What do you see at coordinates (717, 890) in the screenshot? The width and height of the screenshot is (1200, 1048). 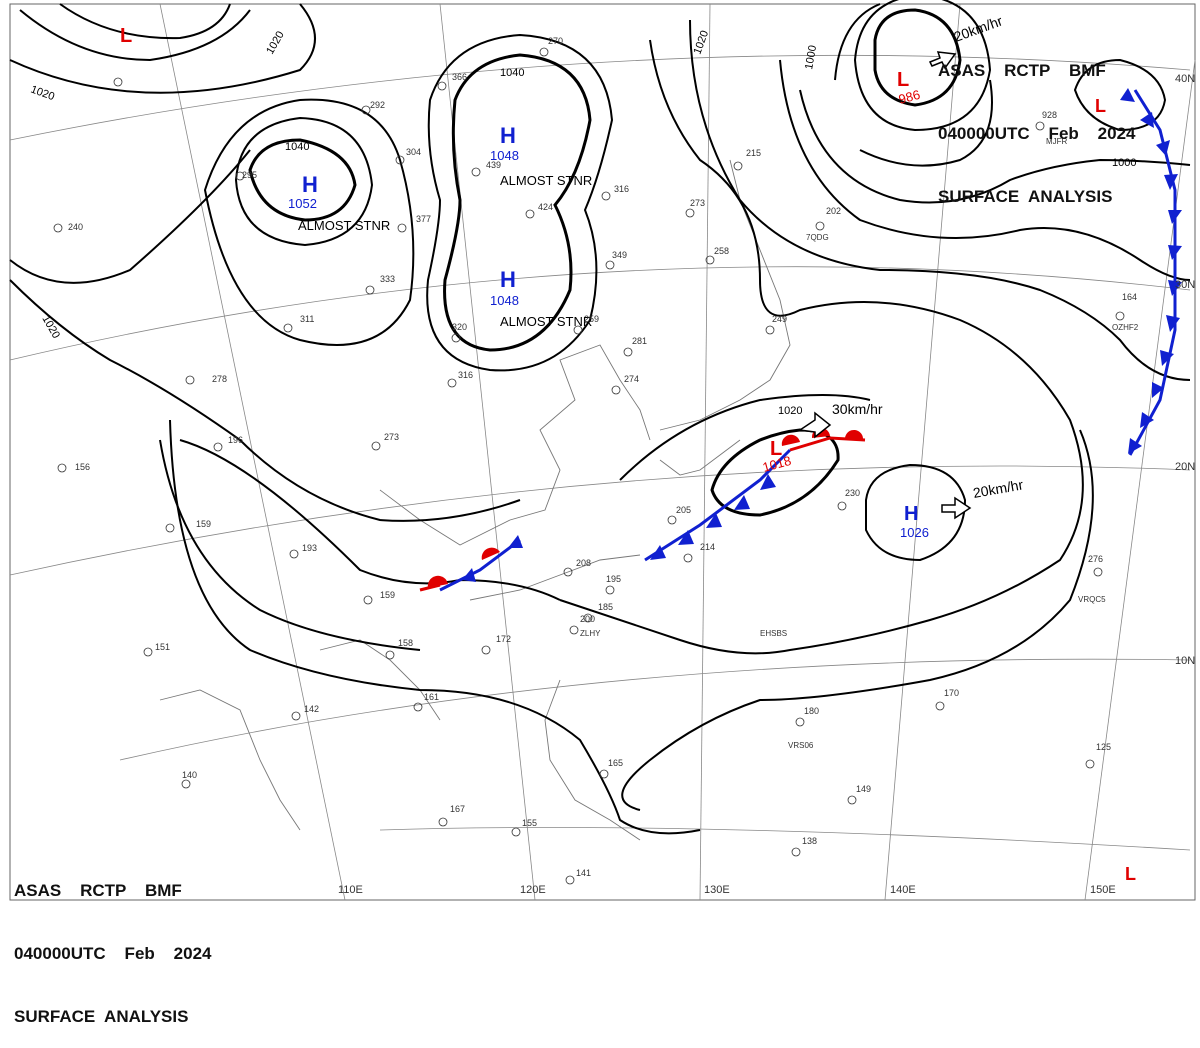 I see `lon-label: 130E` at bounding box center [717, 890].